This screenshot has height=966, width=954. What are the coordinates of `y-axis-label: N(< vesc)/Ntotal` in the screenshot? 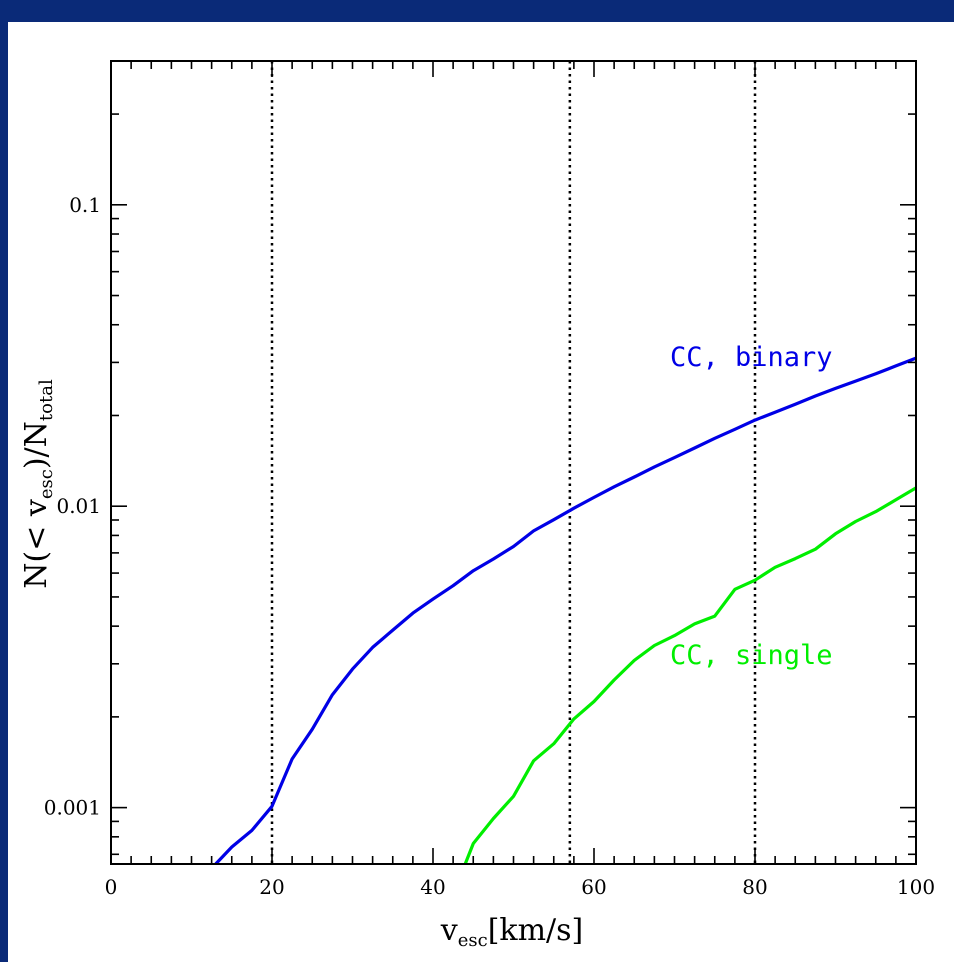 It's located at (38, 484).